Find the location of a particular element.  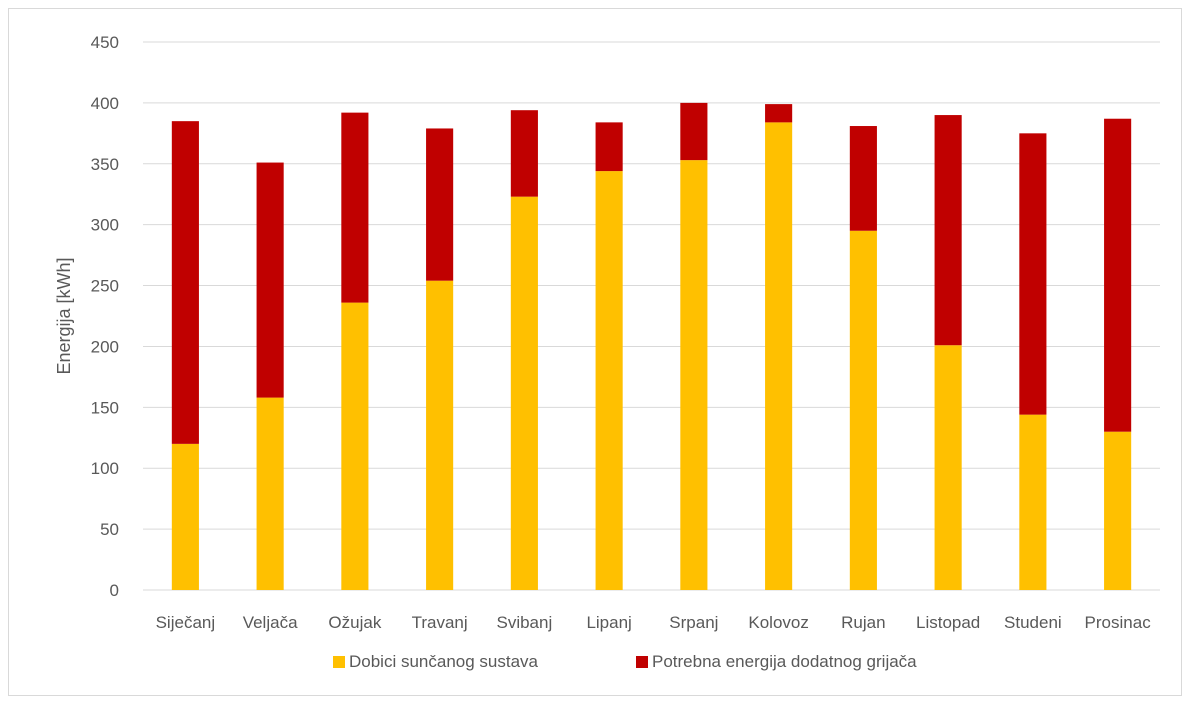

y-tick-label: 450 is located at coordinates (105, 42).